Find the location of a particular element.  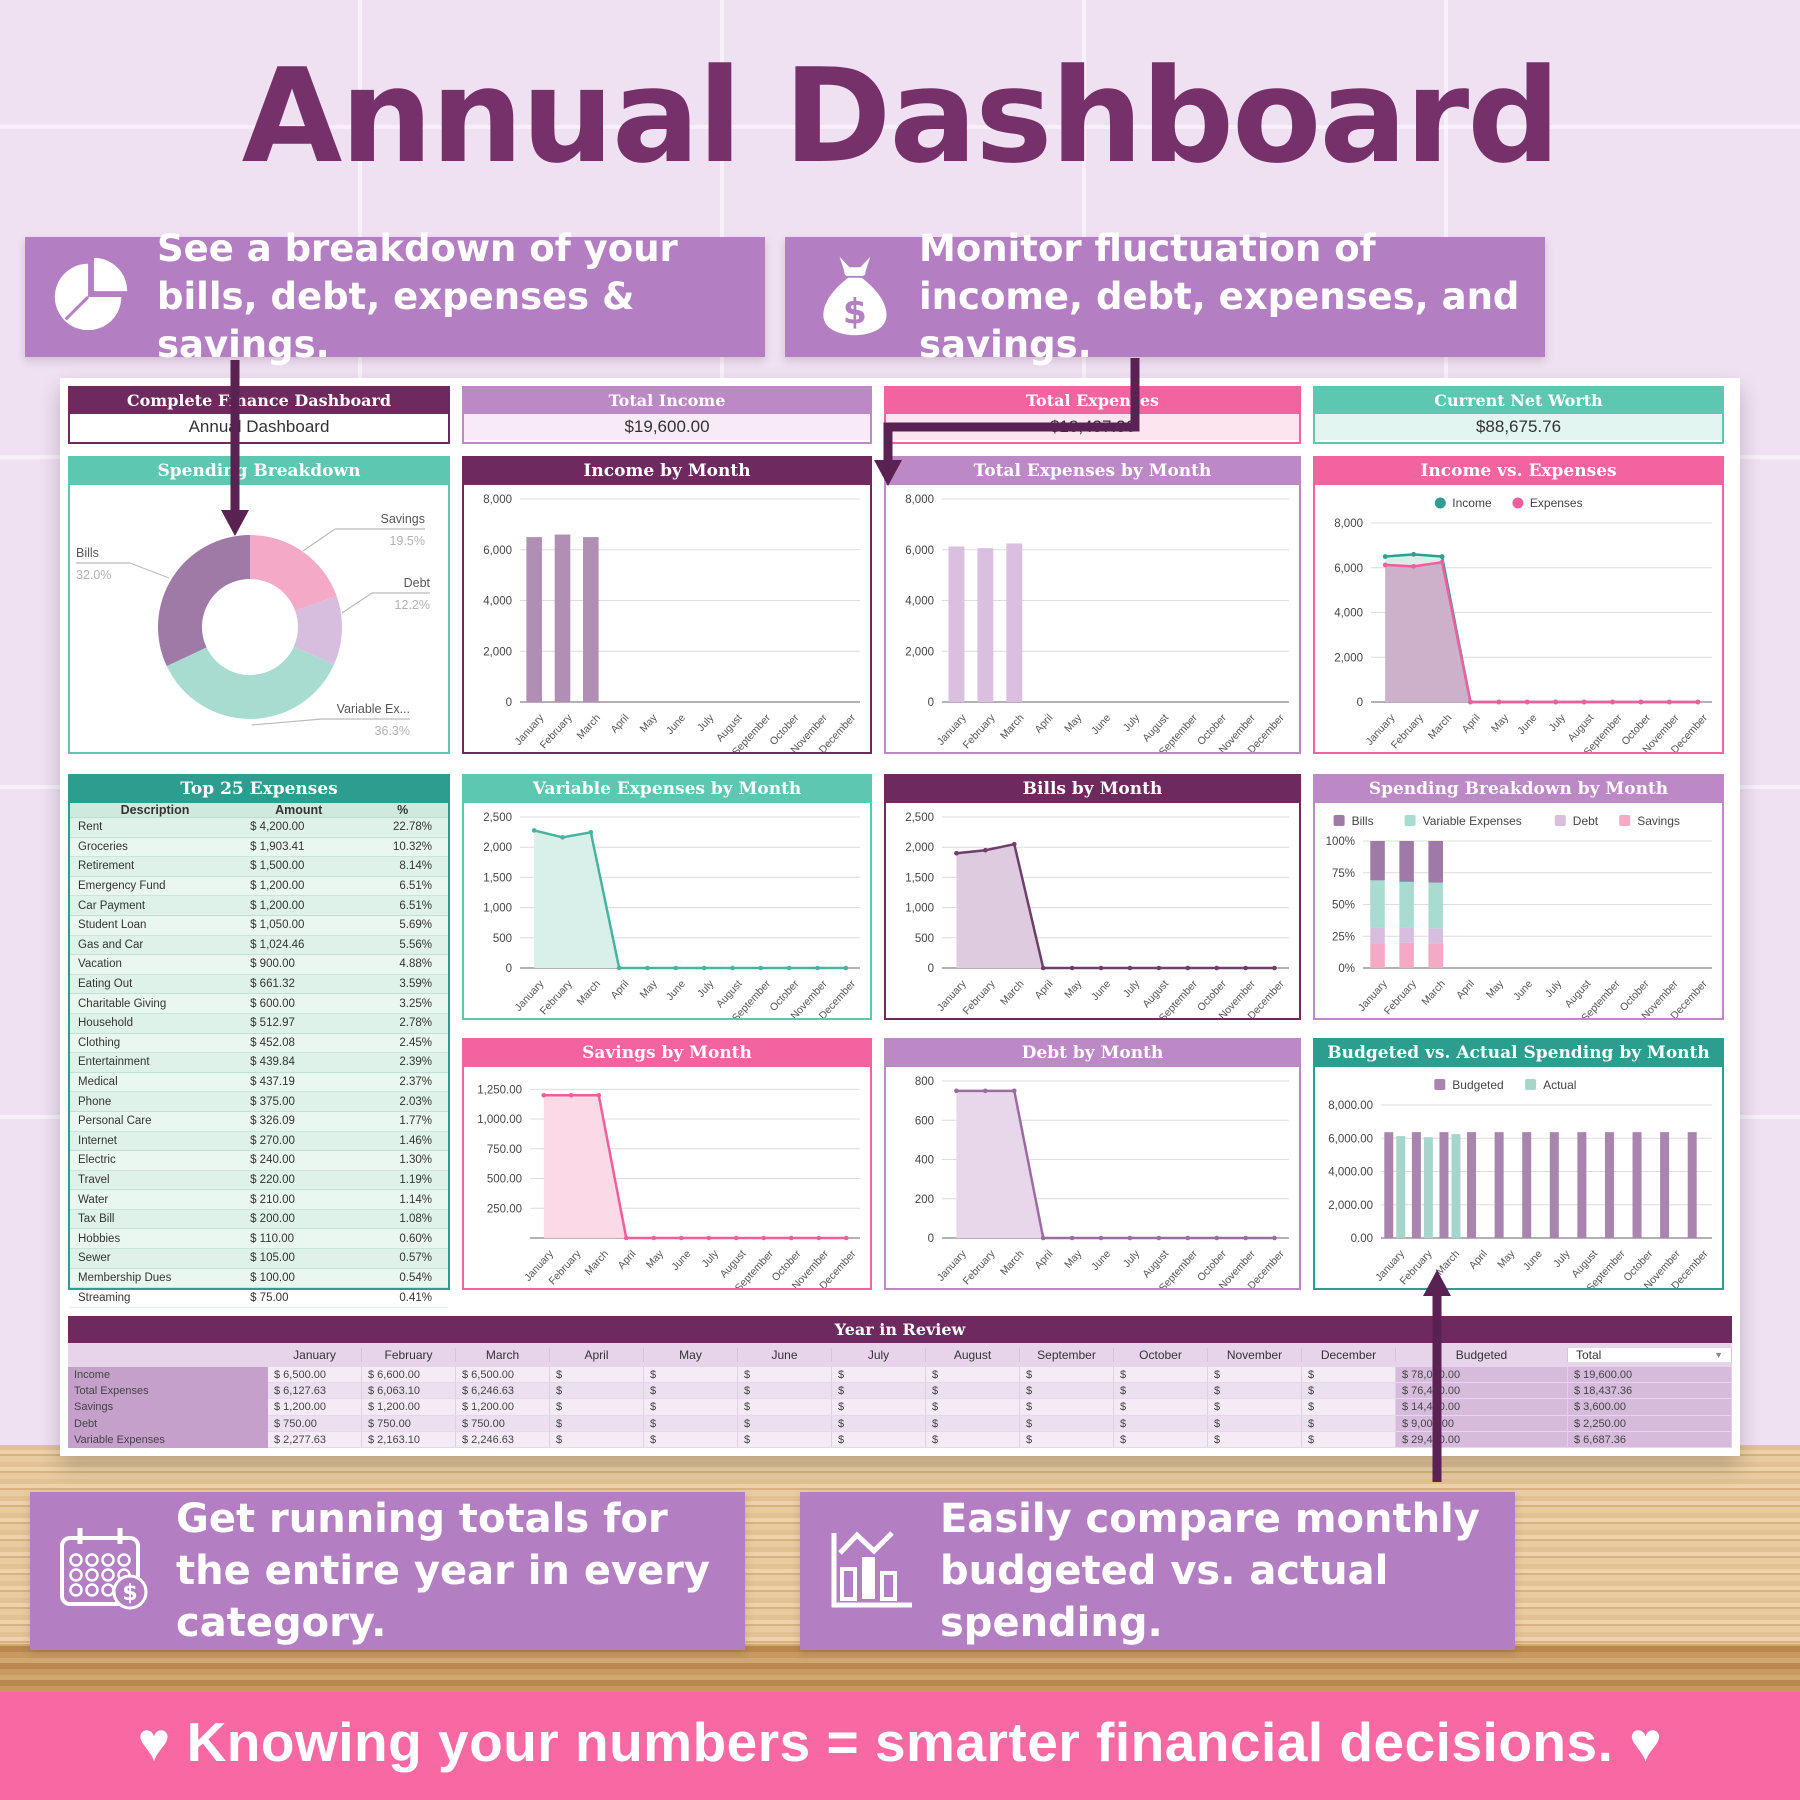

table-cell: Tax Bill is located at coordinates (96, 1219).